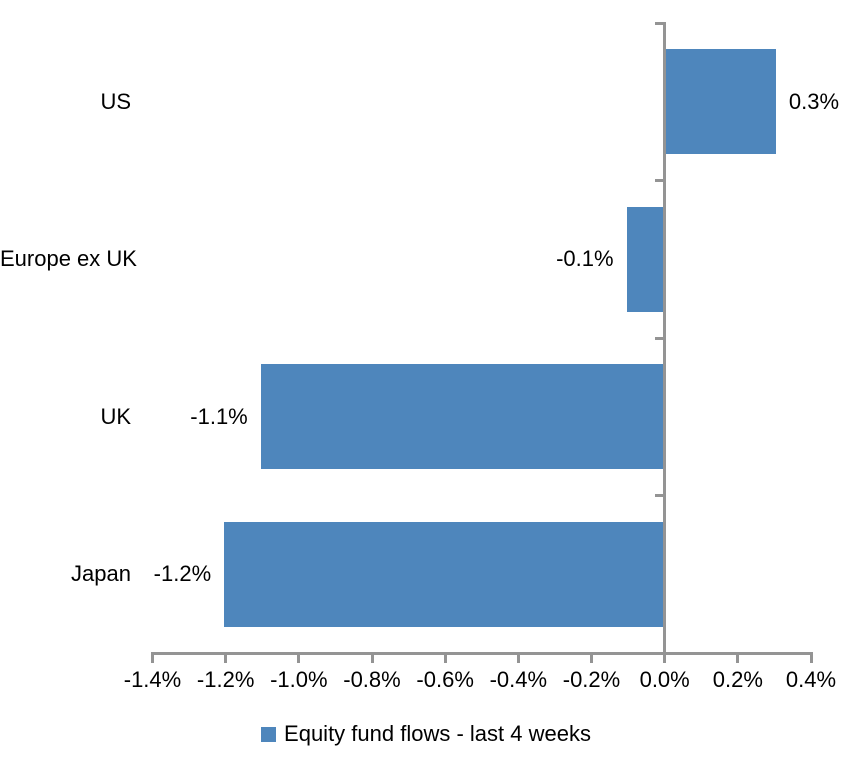 The width and height of the screenshot is (852, 757). I want to click on x-tick-label: 0.2%, so click(737, 679).